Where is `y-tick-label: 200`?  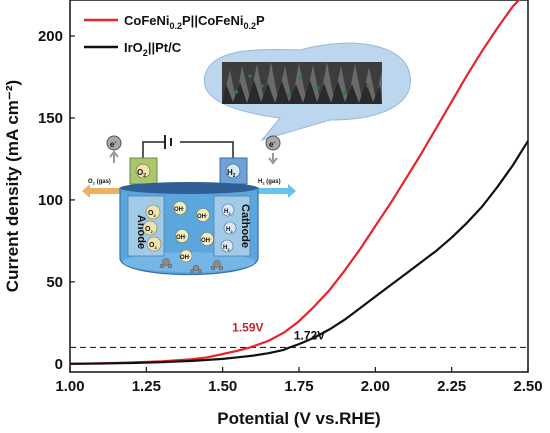
y-tick-label: 200 is located at coordinates (50, 36).